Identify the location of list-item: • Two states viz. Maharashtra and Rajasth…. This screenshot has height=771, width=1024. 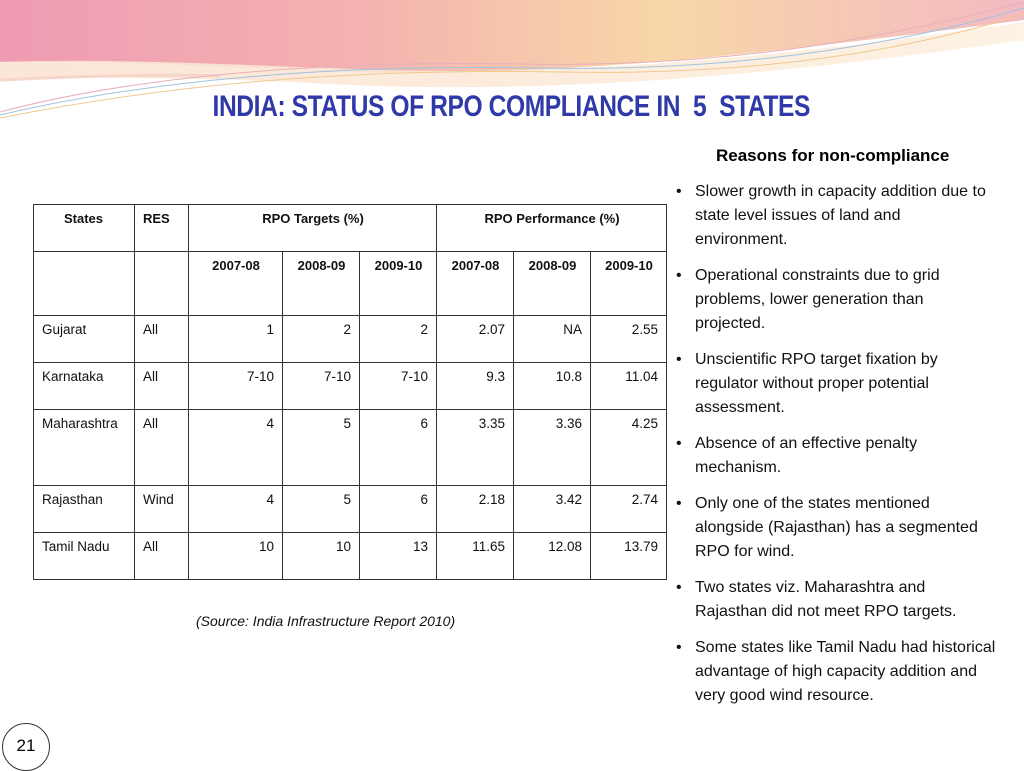
(836, 600).